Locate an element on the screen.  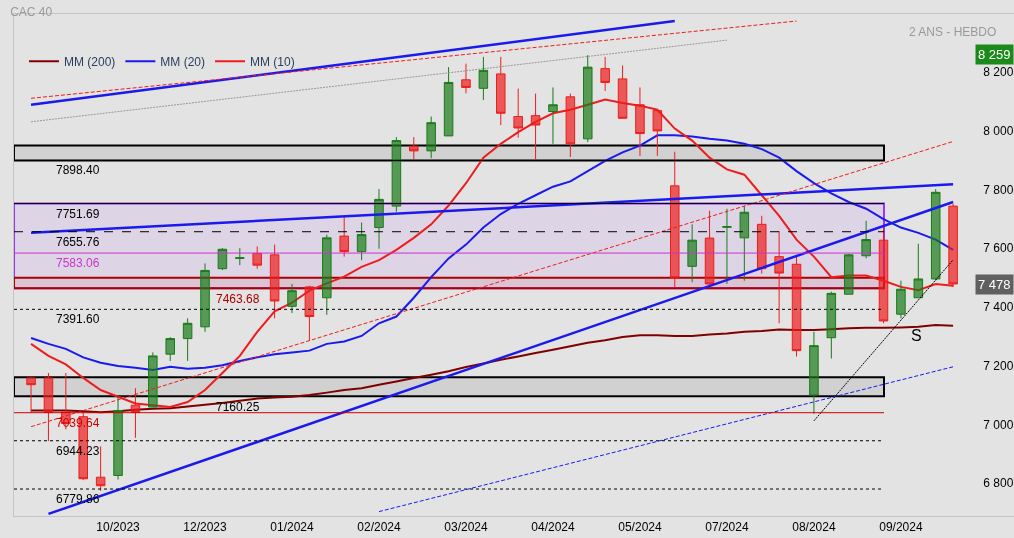
legend-label: MM (200) is located at coordinates (90, 61).